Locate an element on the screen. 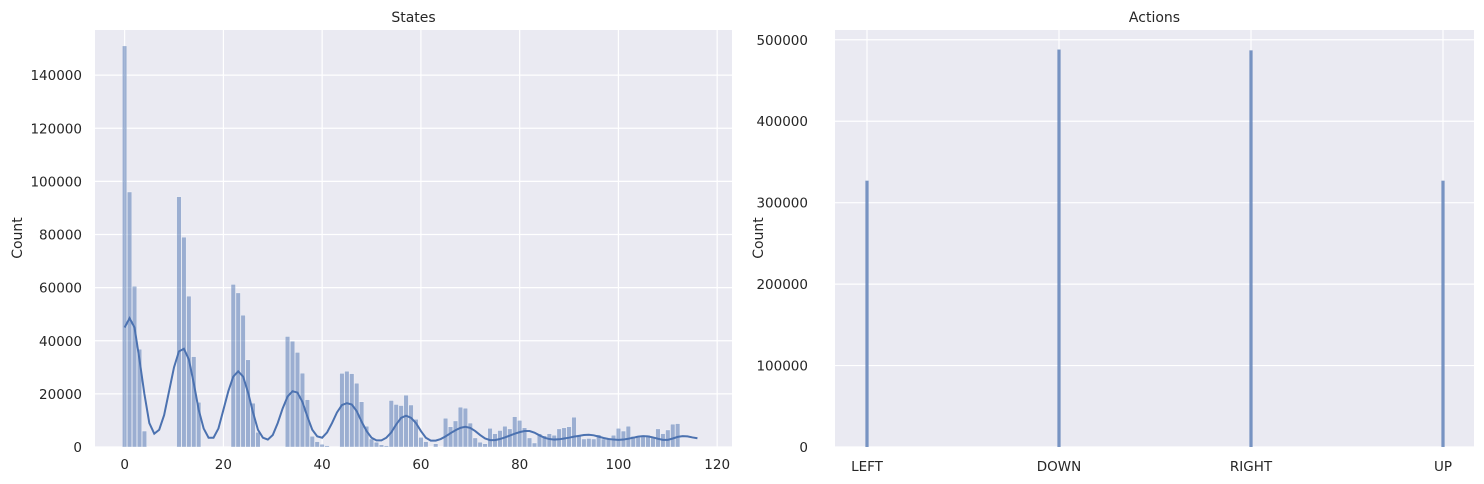 The width and height of the screenshot is (1484, 484). states-y-tick-label: 140000 is located at coordinates (56, 76).